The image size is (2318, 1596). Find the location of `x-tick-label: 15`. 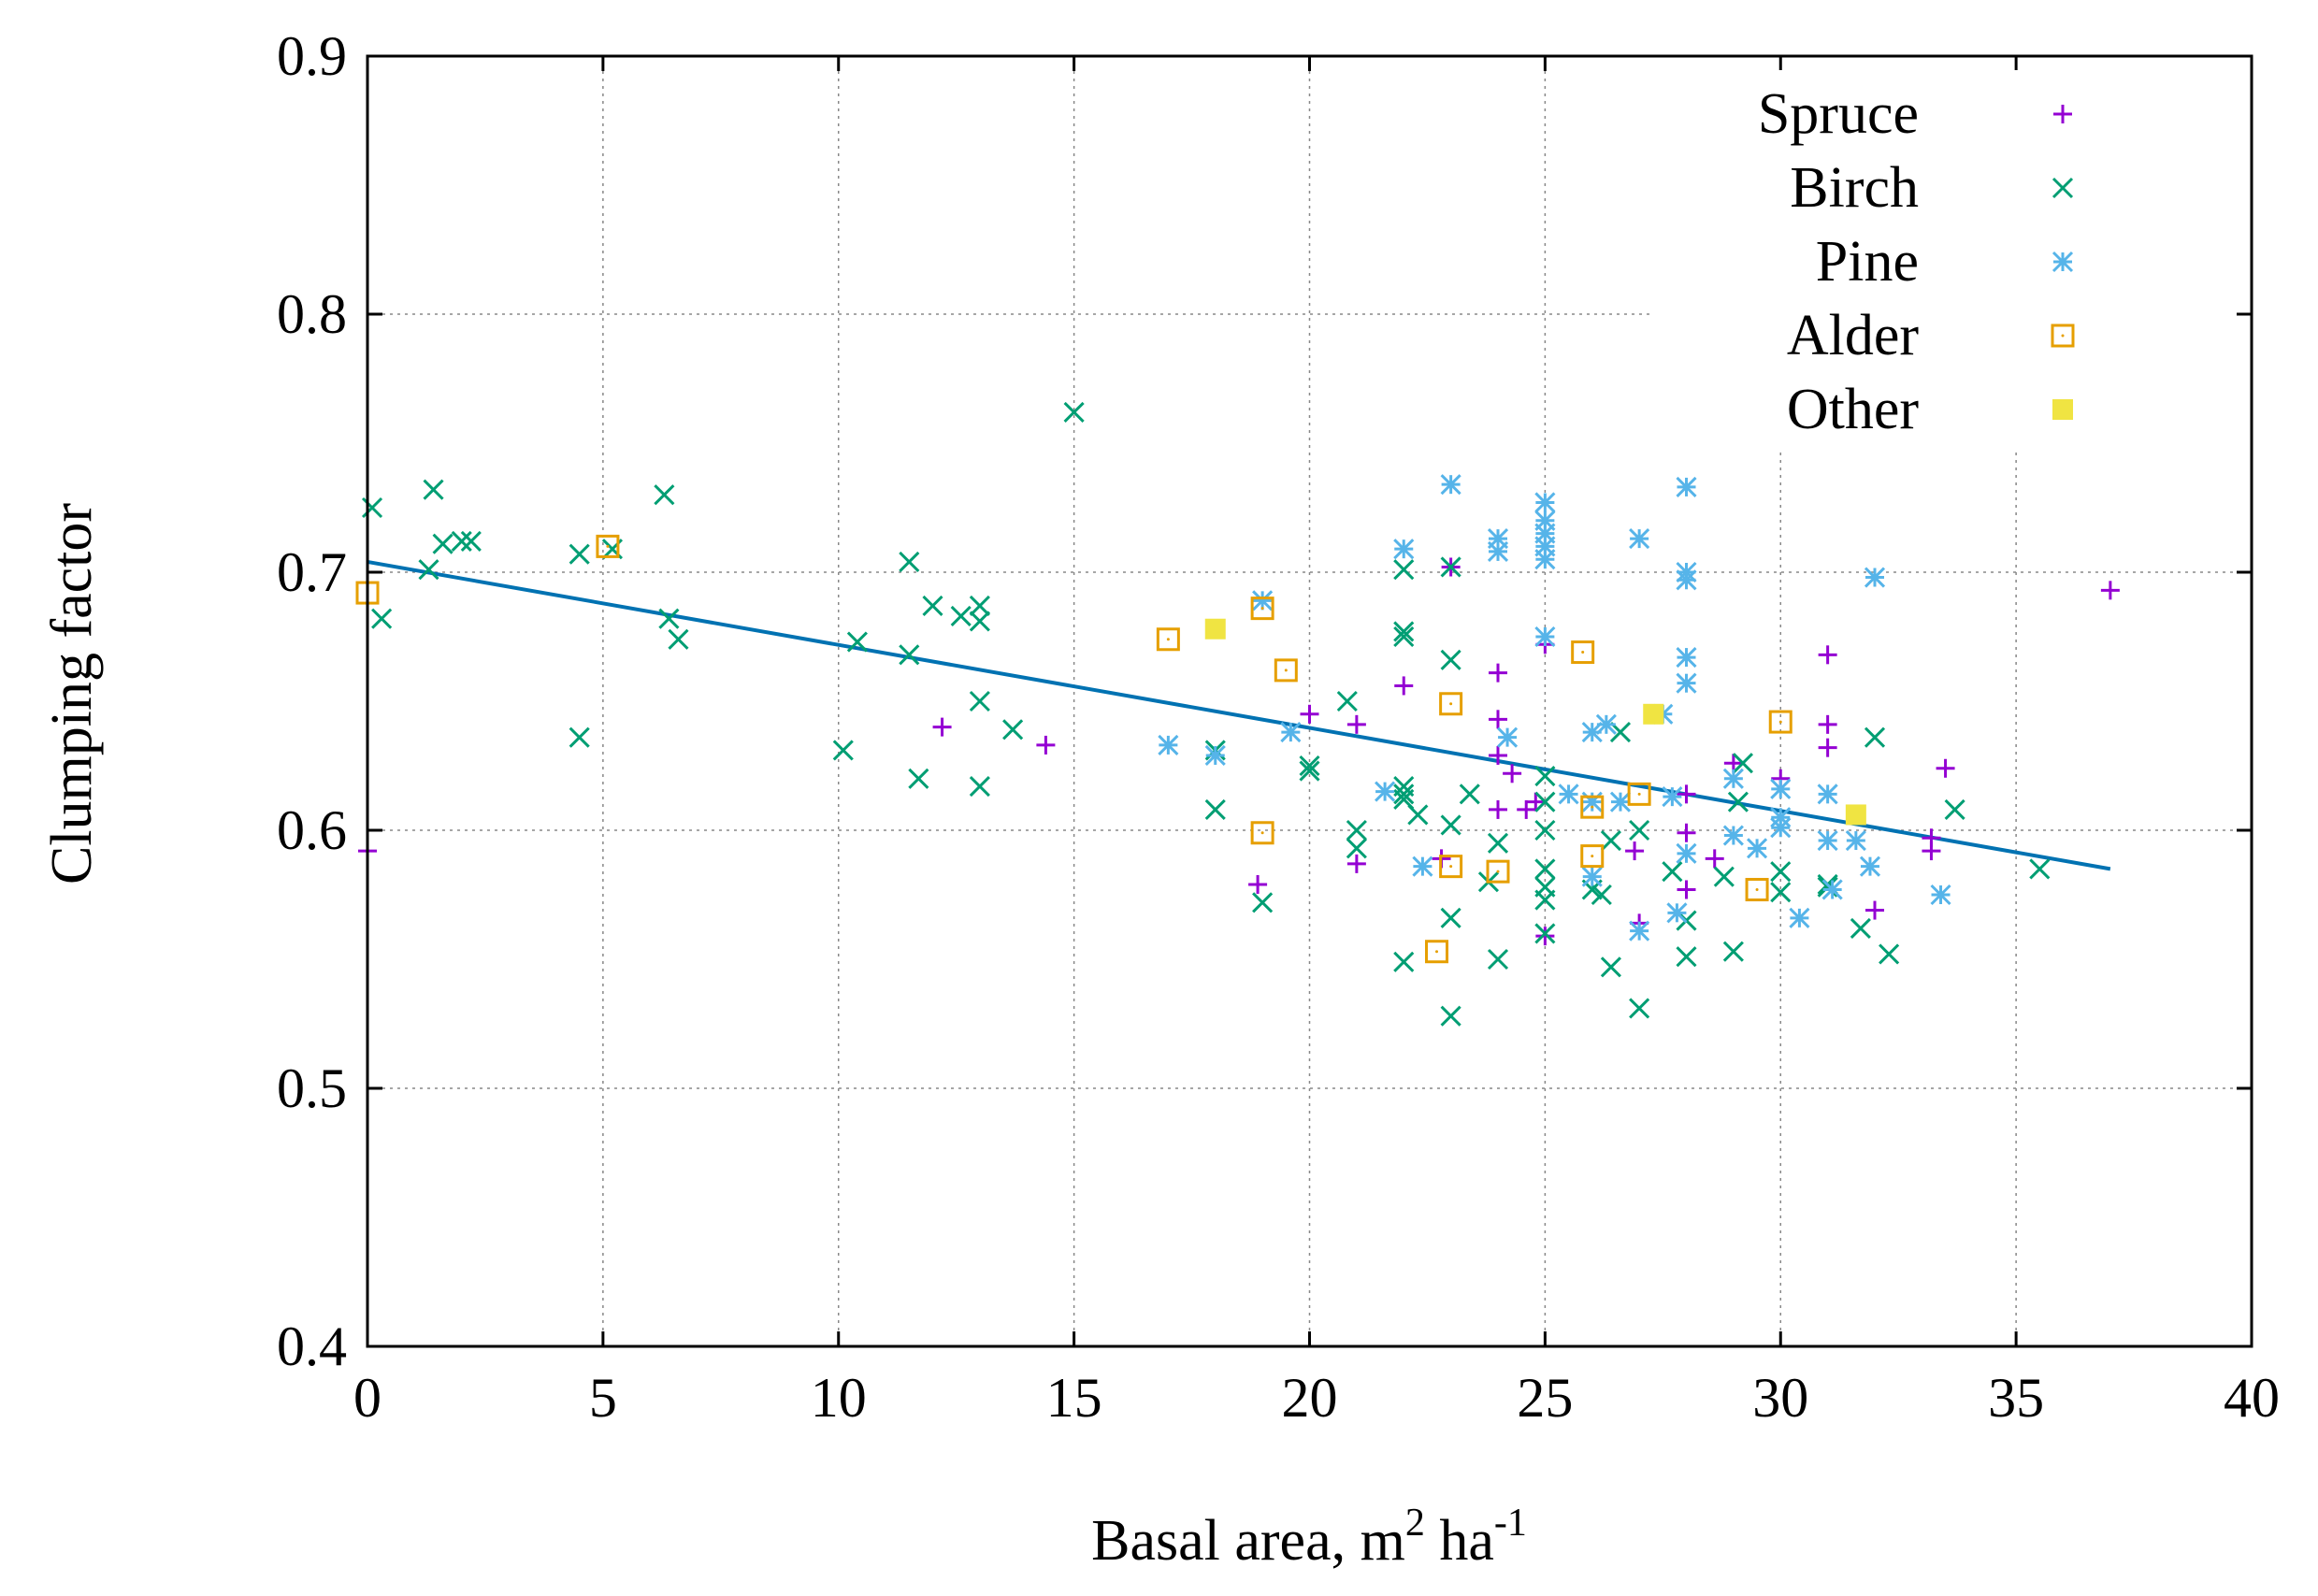

x-tick-label: 15 is located at coordinates (1074, 1398).